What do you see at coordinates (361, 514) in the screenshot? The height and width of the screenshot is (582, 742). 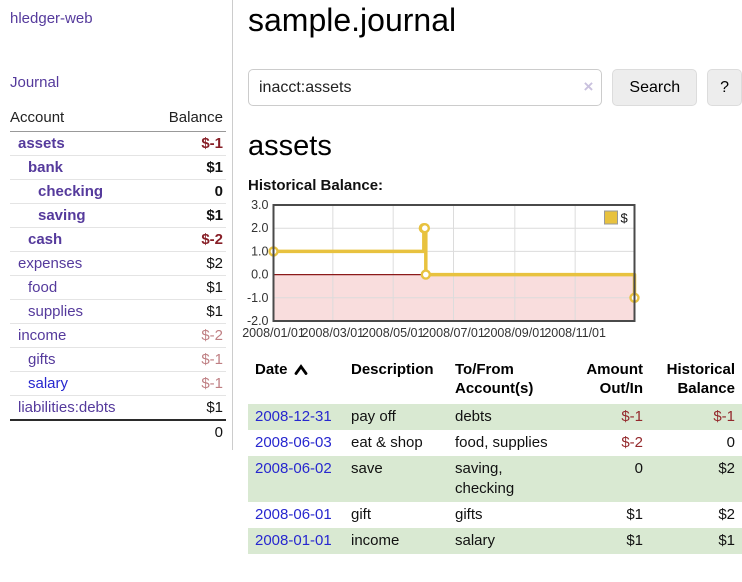 I see `transaction-description: gift` at bounding box center [361, 514].